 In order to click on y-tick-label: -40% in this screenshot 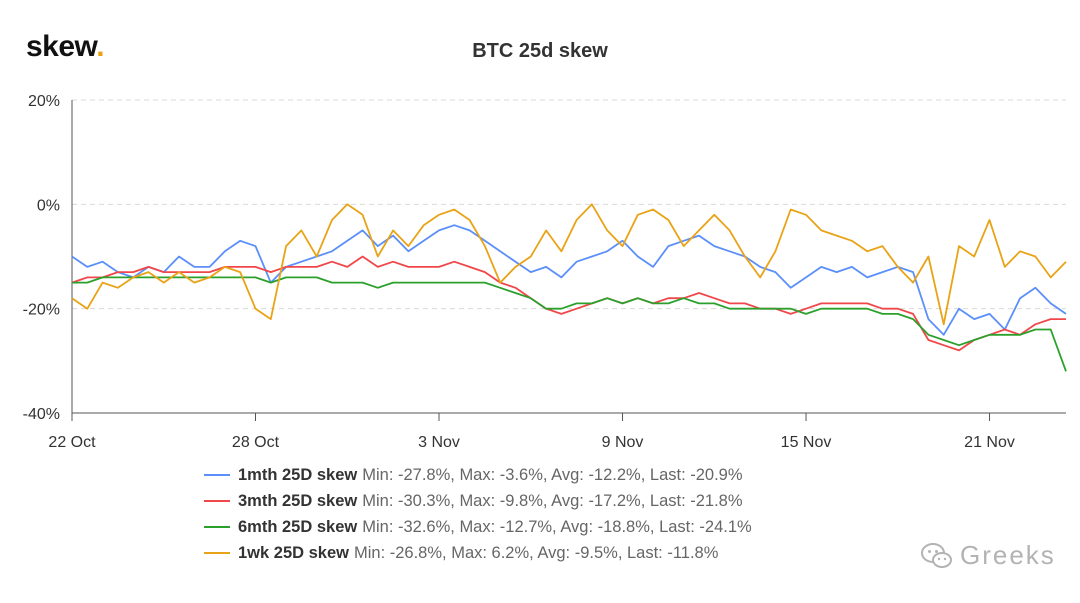, I will do `click(41, 414)`.